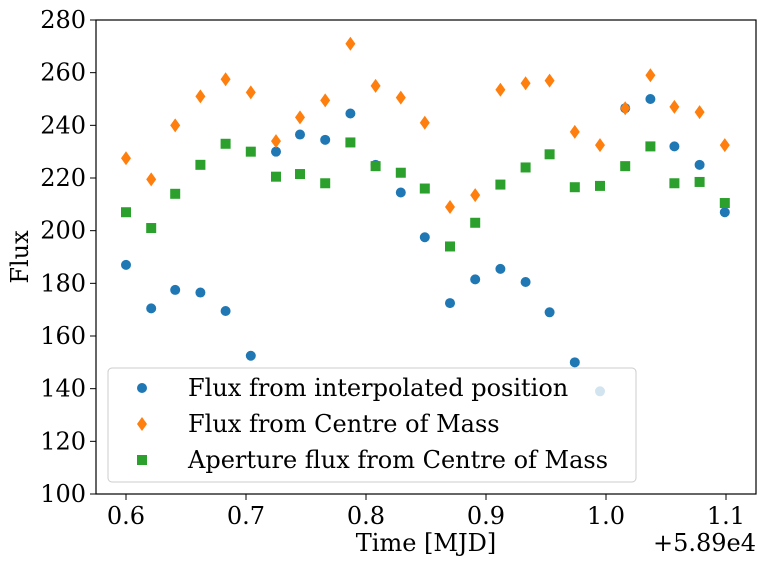 The width and height of the screenshot is (766, 566). I want to click on y-tick-label: 200, so click(63, 231).